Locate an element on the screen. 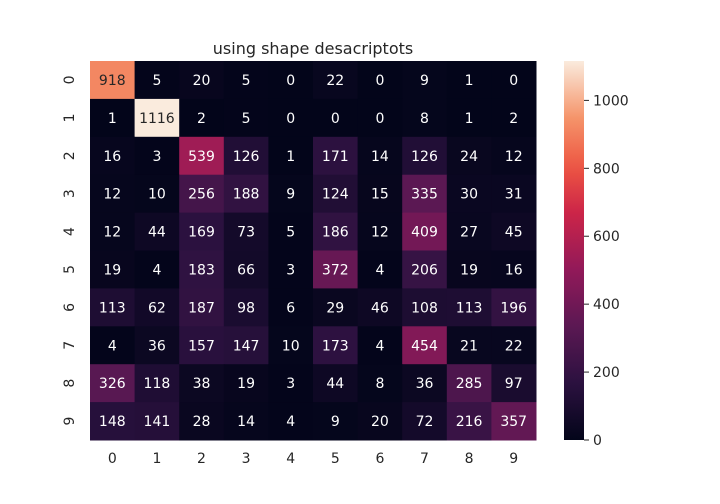  cell-value-label: 29 is located at coordinates (335, 308).